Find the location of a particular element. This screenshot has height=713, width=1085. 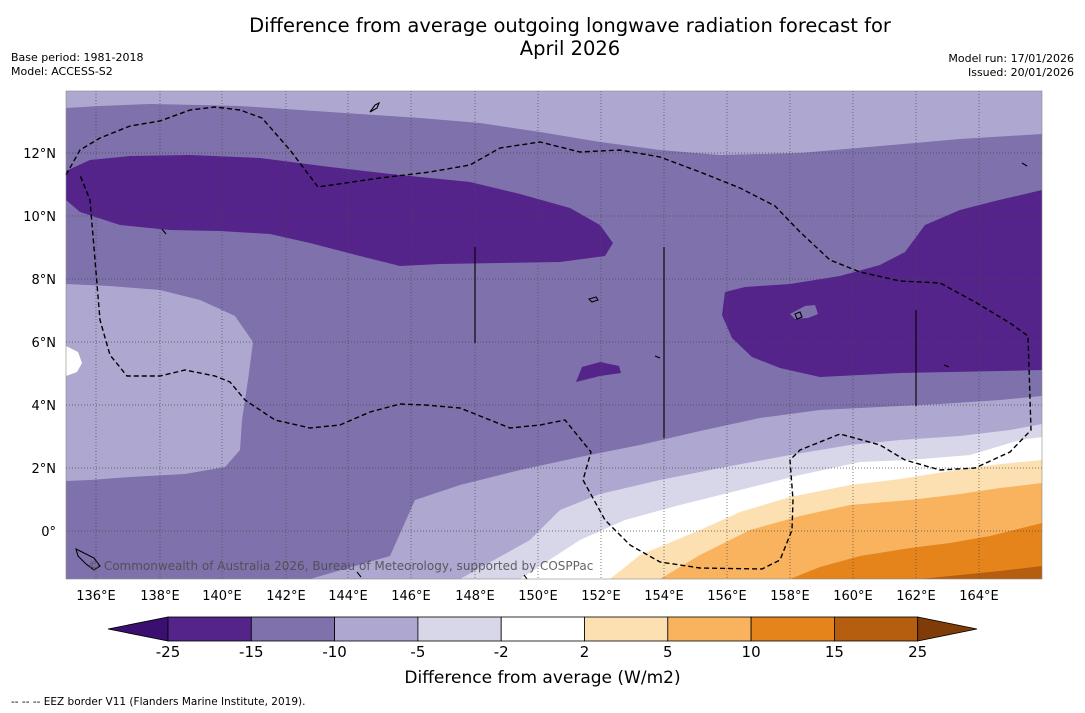

x-tick-label: 154°E is located at coordinates (664, 596).